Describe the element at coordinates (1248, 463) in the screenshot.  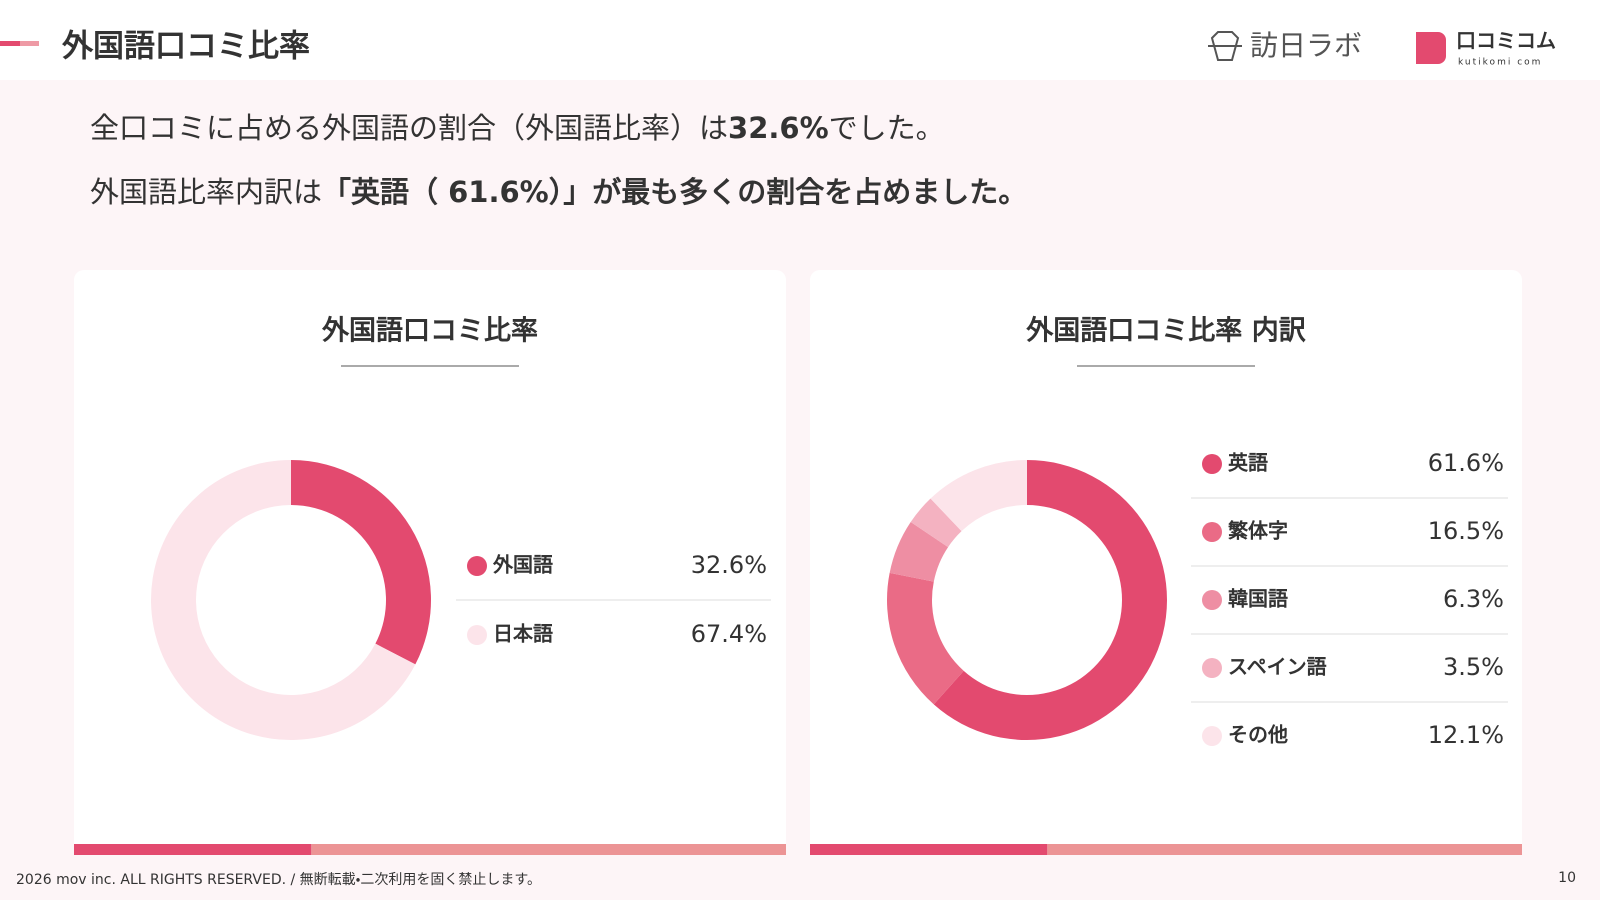
I see `legend-label: 英語` at that location.